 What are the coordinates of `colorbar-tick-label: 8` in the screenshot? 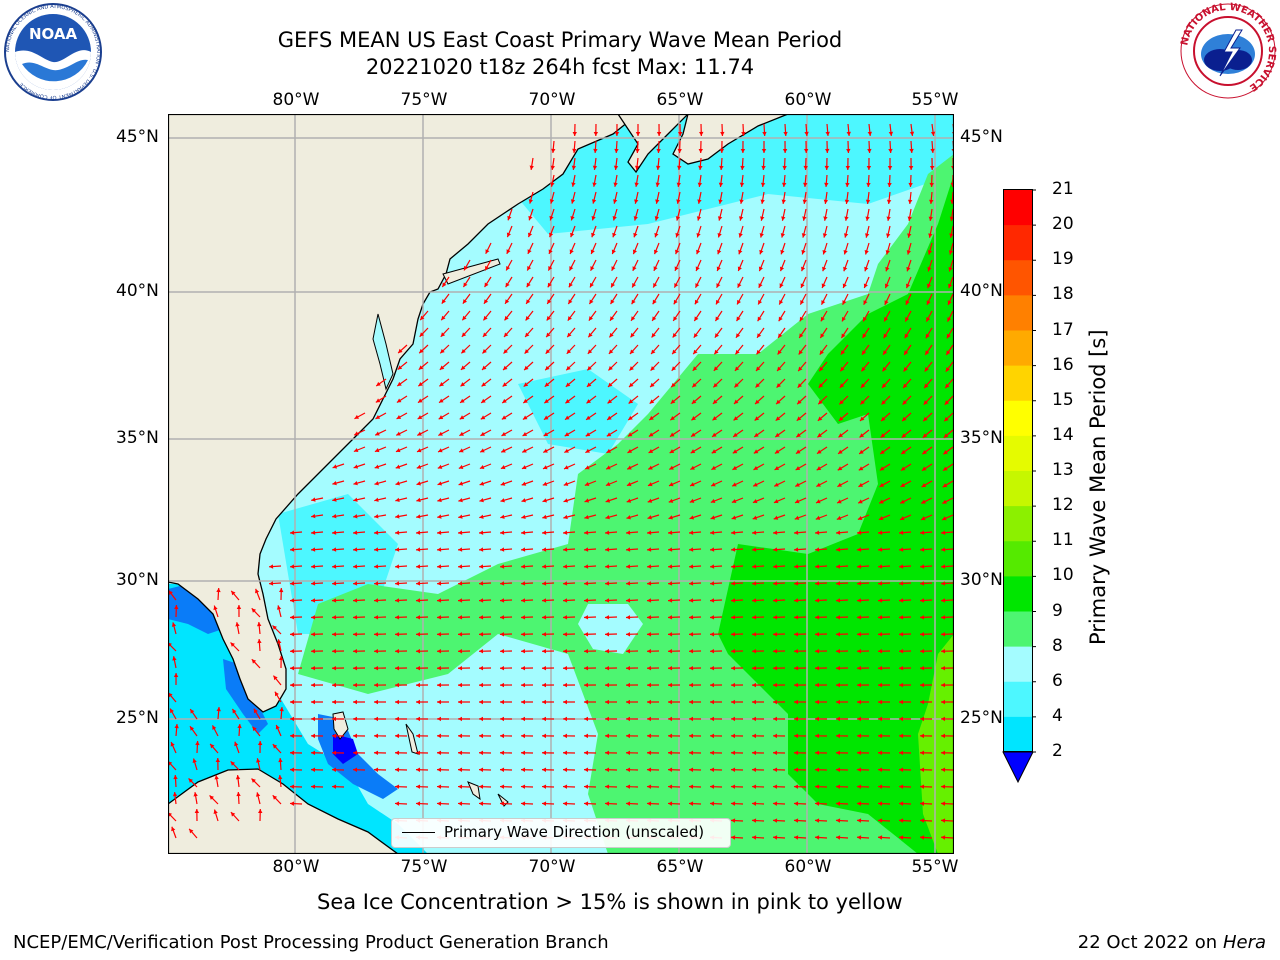 It's located at (1057, 645).